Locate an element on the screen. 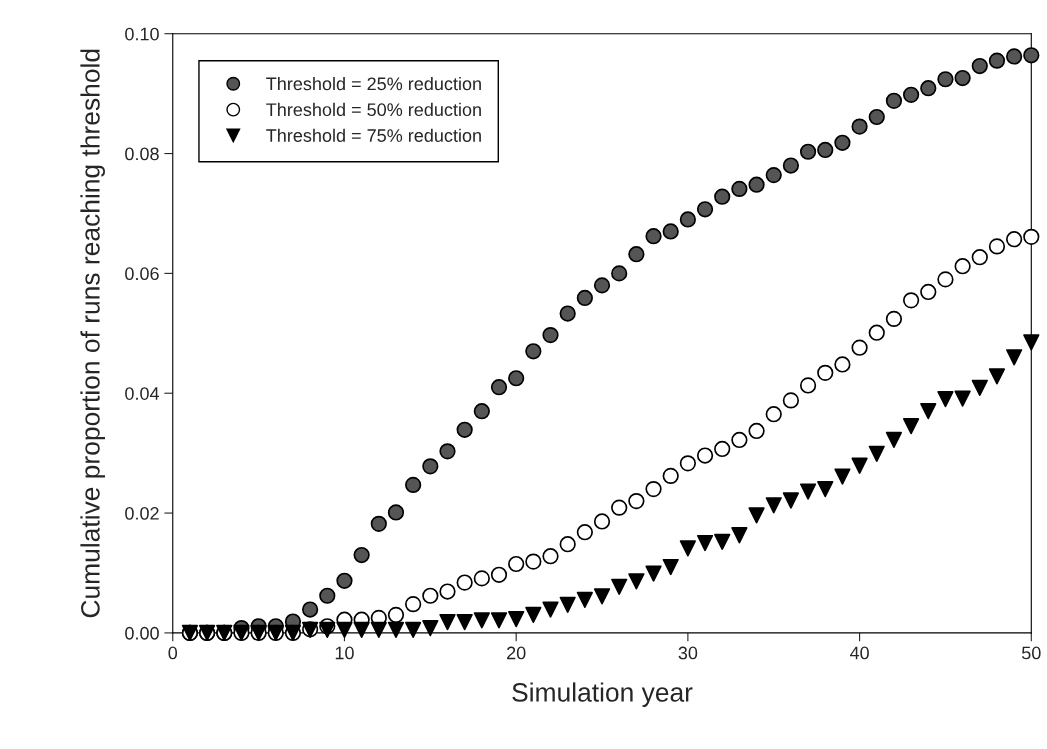  y-tick-label: 0.04 is located at coordinates (142, 393).